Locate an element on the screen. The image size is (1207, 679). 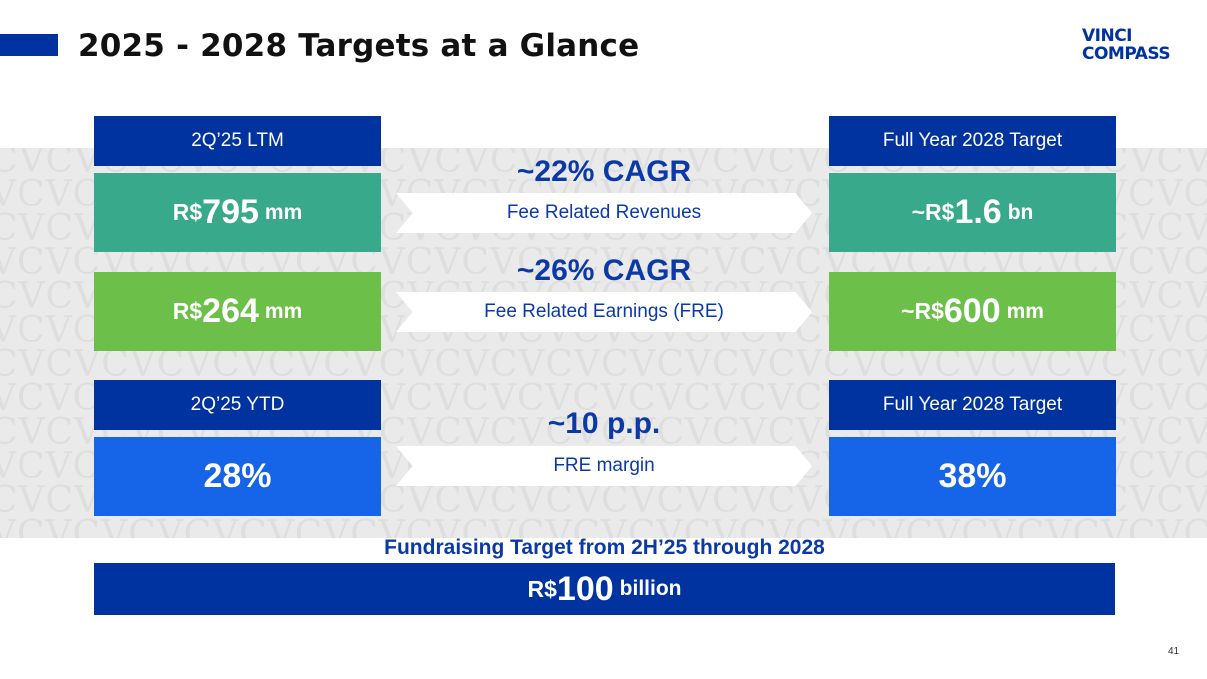
revenue-arrow-label: Fee Related Revenues is located at coordinates (604, 212).